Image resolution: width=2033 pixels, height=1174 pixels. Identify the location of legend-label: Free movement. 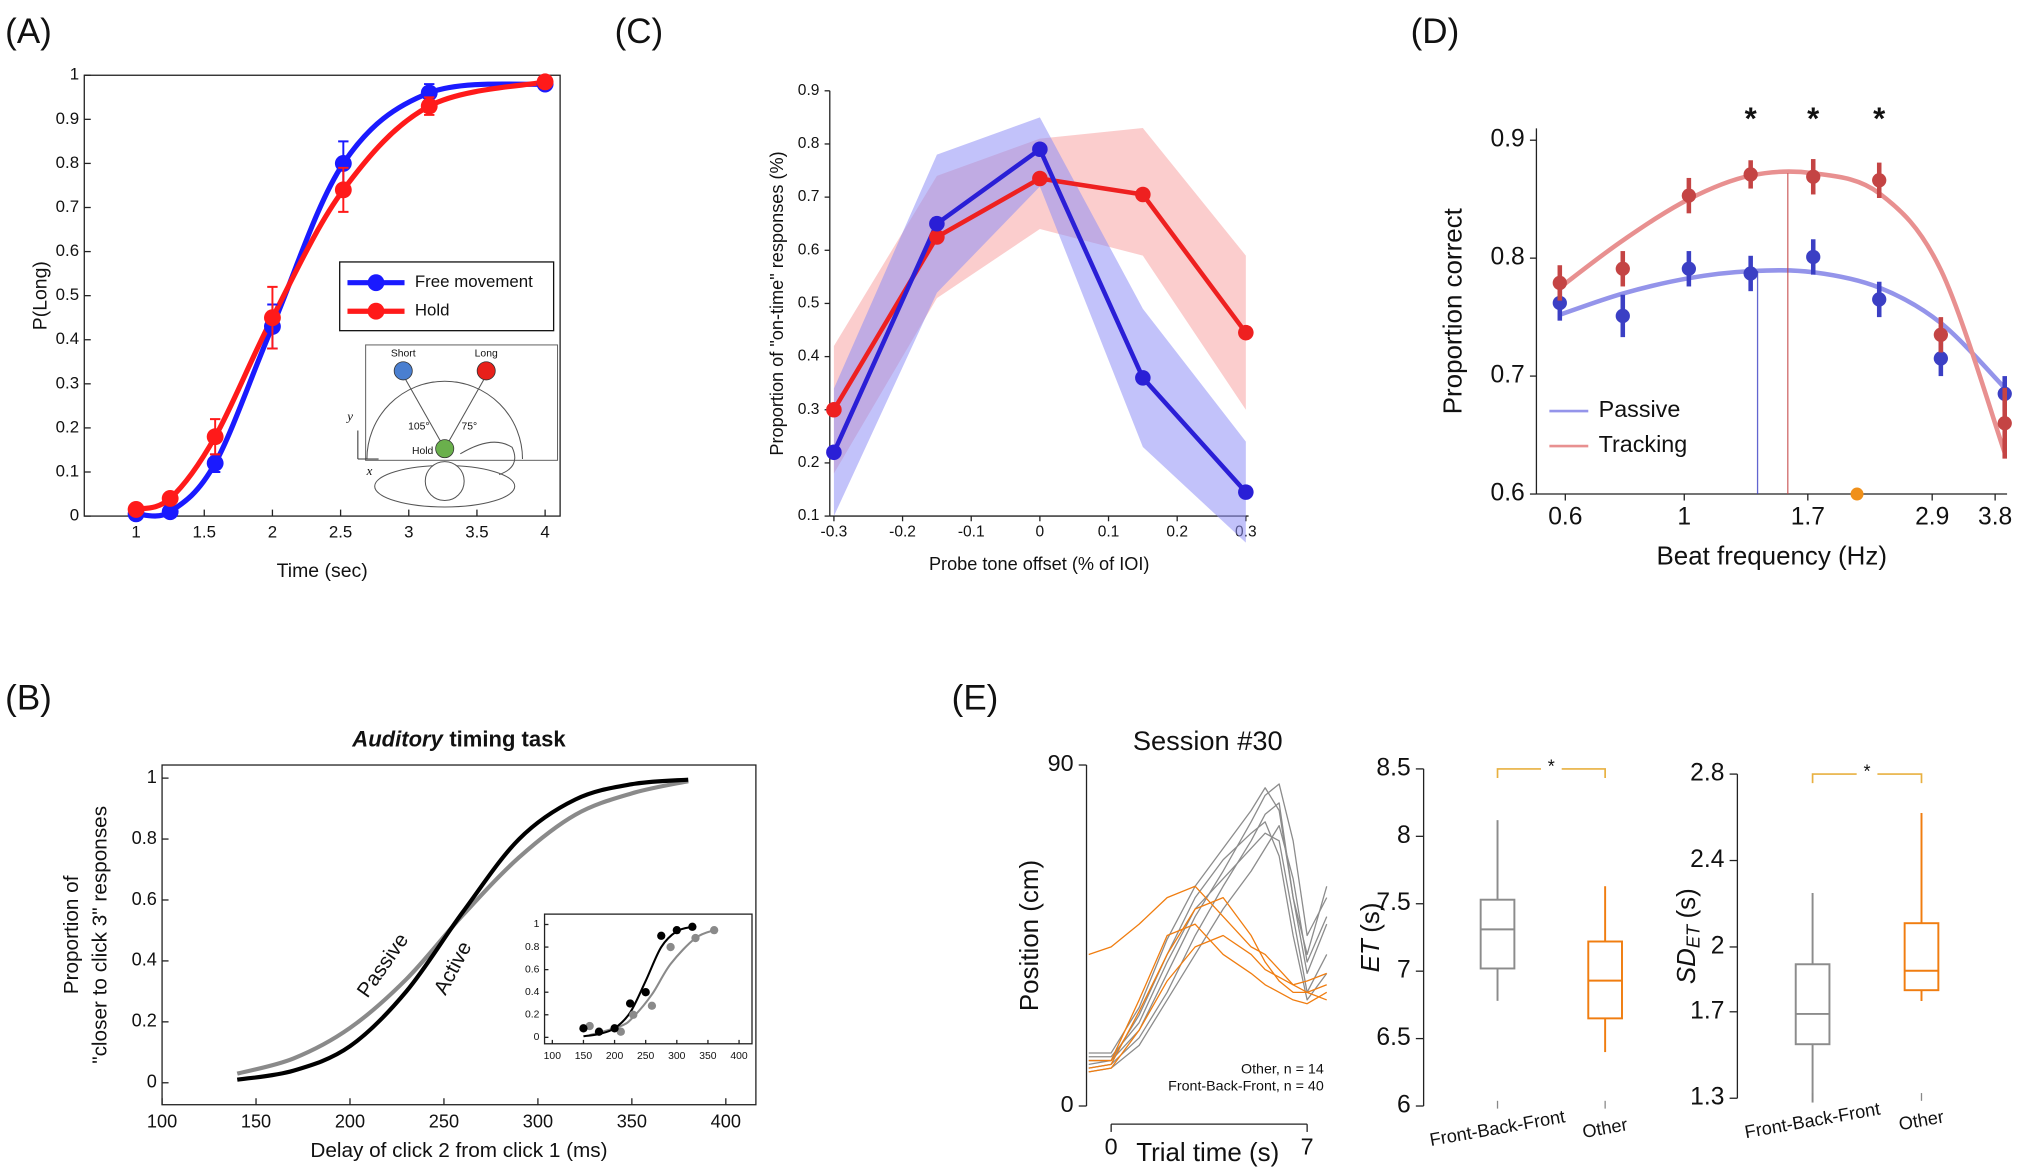
(474, 281).